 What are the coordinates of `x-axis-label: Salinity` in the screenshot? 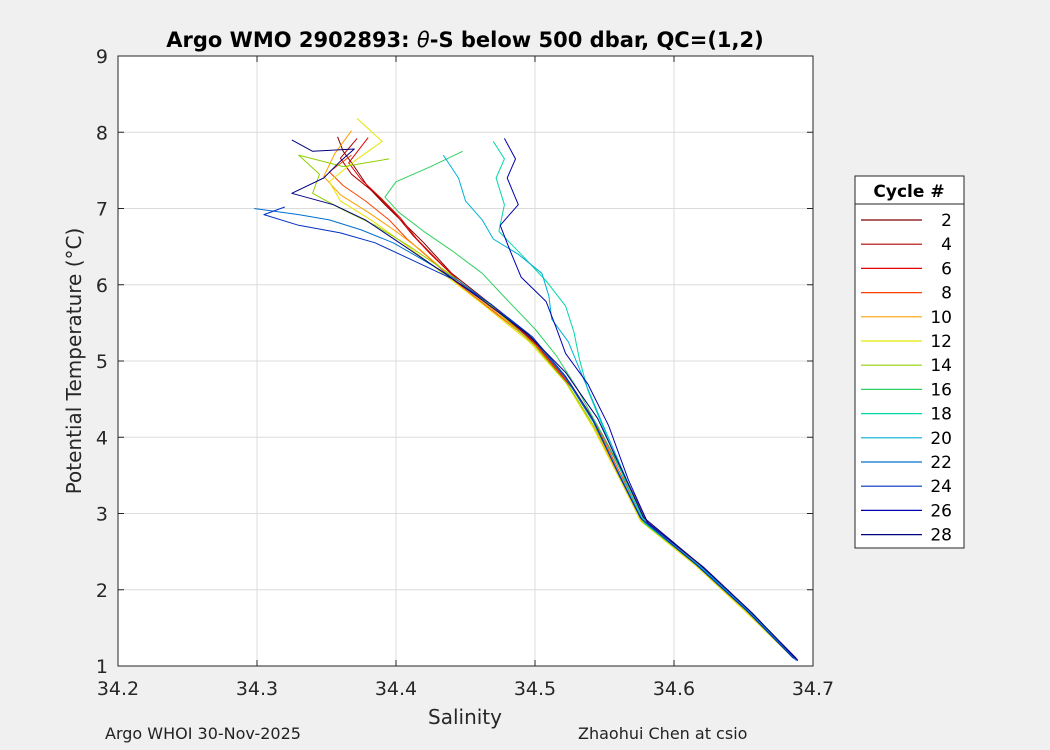 It's located at (465, 717).